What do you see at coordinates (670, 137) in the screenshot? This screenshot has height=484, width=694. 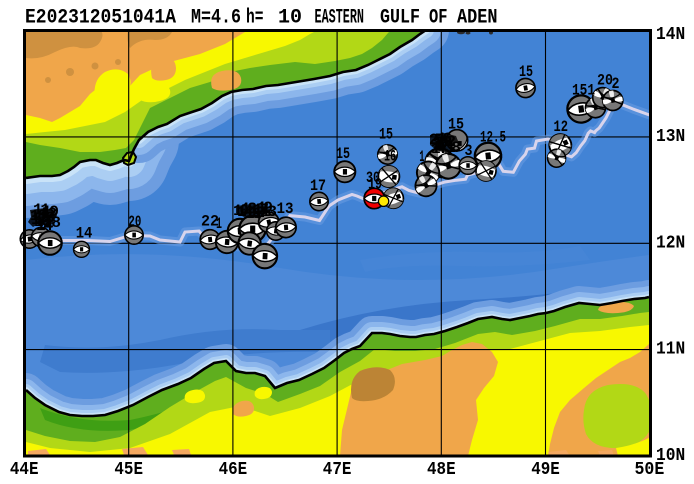 I see `svg-text: 13N` at bounding box center [670, 137].